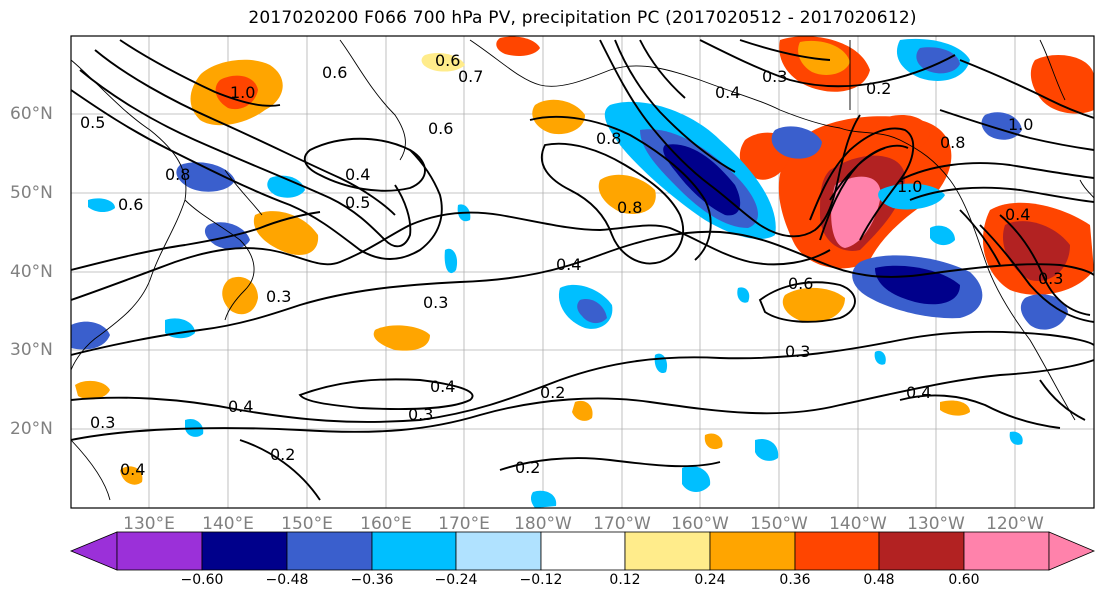 Image resolution: width=1105 pixels, height=601 pixels. Describe the element at coordinates (543, 524) in the screenshot. I see `lon-label: 180°W` at that location.